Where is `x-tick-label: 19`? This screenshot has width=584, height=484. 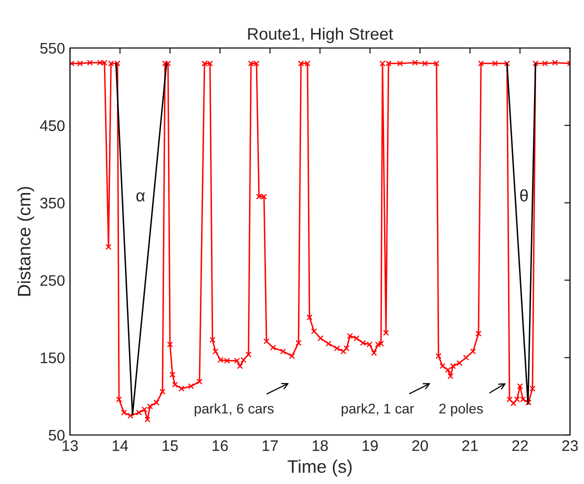
x-tick-label: 19 is located at coordinates (370, 446).